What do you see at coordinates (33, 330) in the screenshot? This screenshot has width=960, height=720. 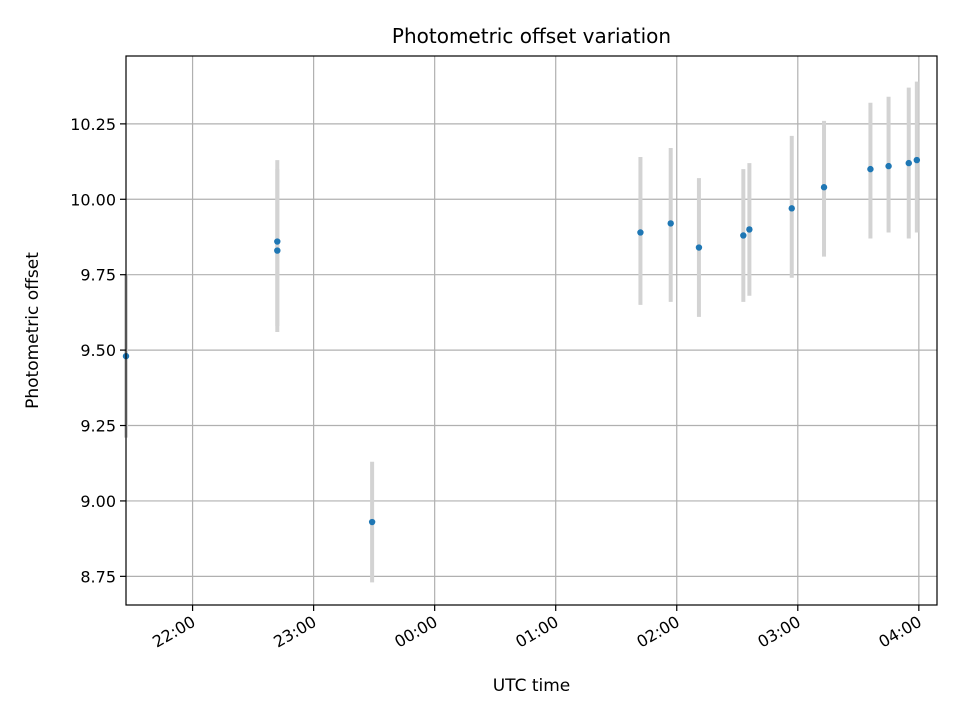 I see `y-axis-label: Photometric offset` at bounding box center [33, 330].